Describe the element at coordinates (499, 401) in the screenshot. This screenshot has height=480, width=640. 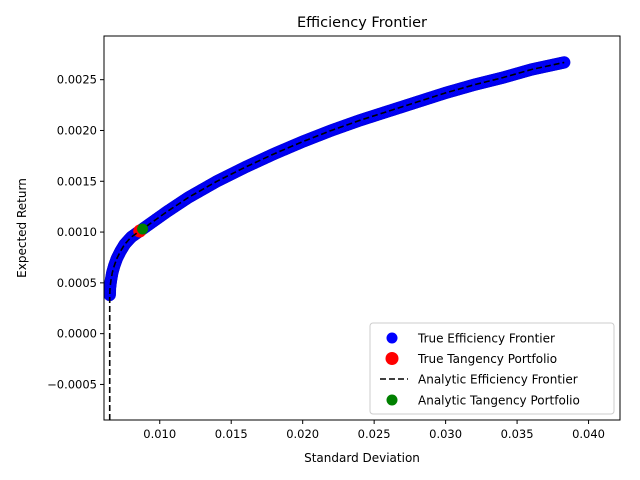
I see `legend-label-analytic-tangency: Analytic Tangency Portfolio` at that location.